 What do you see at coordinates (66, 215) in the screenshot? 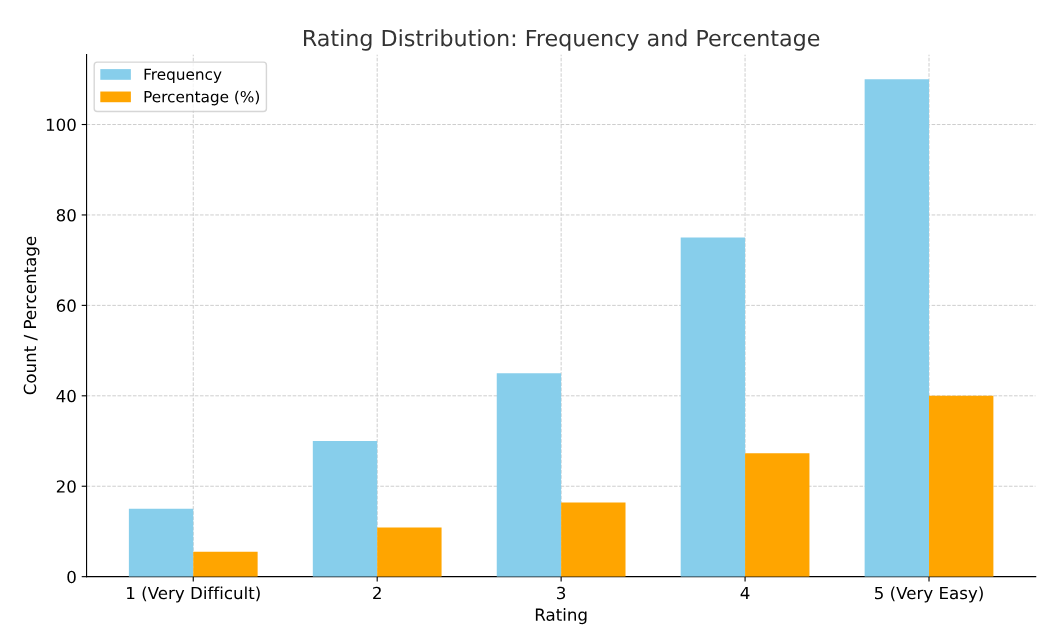
I see `y-tick-label: 80` at bounding box center [66, 215].